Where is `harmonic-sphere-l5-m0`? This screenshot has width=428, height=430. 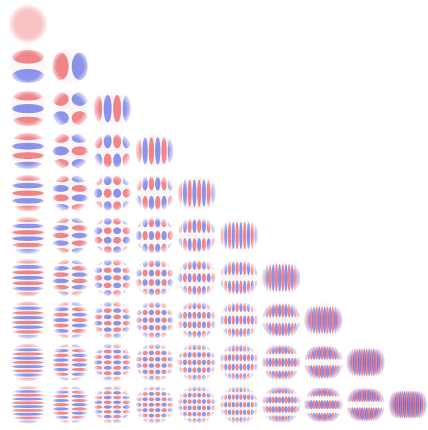
harmonic-sphere-l5-m0 is located at coordinates (28, 235).